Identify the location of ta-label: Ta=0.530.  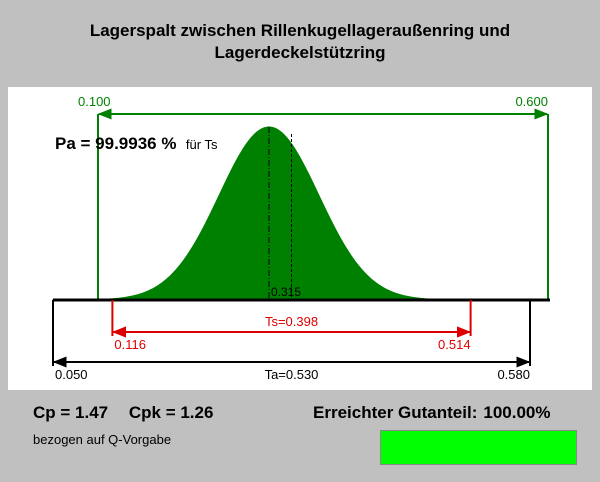
(292, 374).